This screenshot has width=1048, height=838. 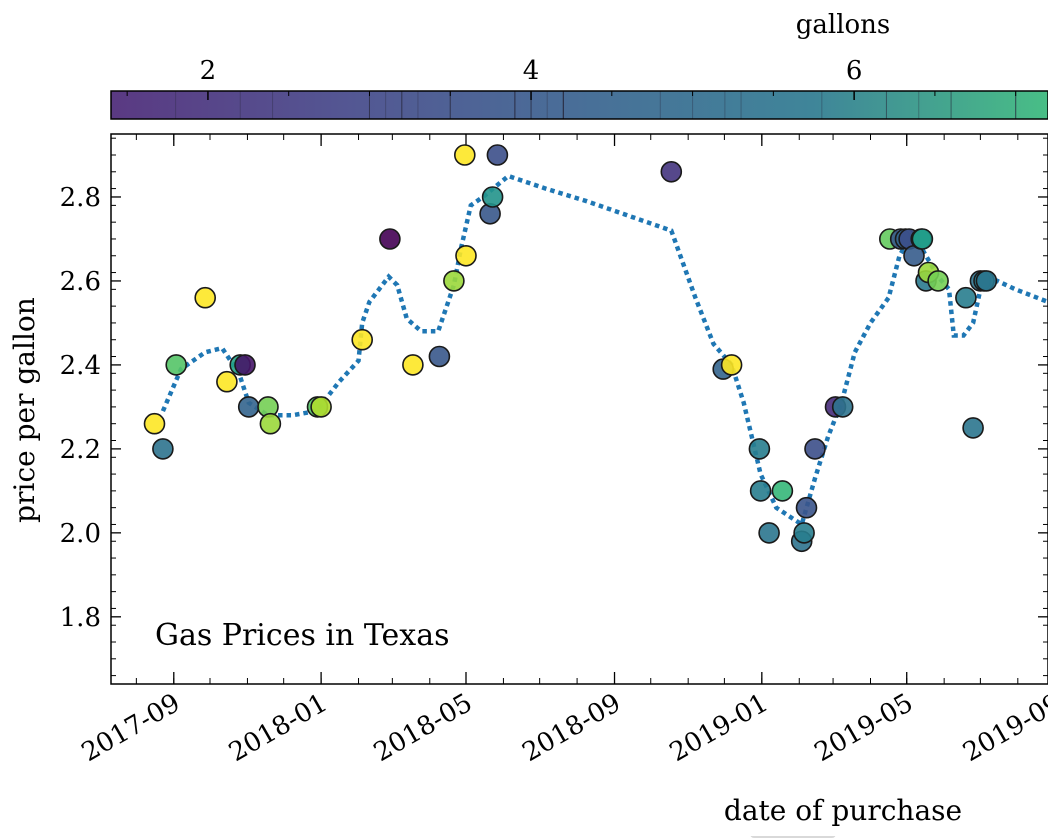 What do you see at coordinates (208, 71) in the screenshot?
I see `colorbar-tick-label: 2` at bounding box center [208, 71].